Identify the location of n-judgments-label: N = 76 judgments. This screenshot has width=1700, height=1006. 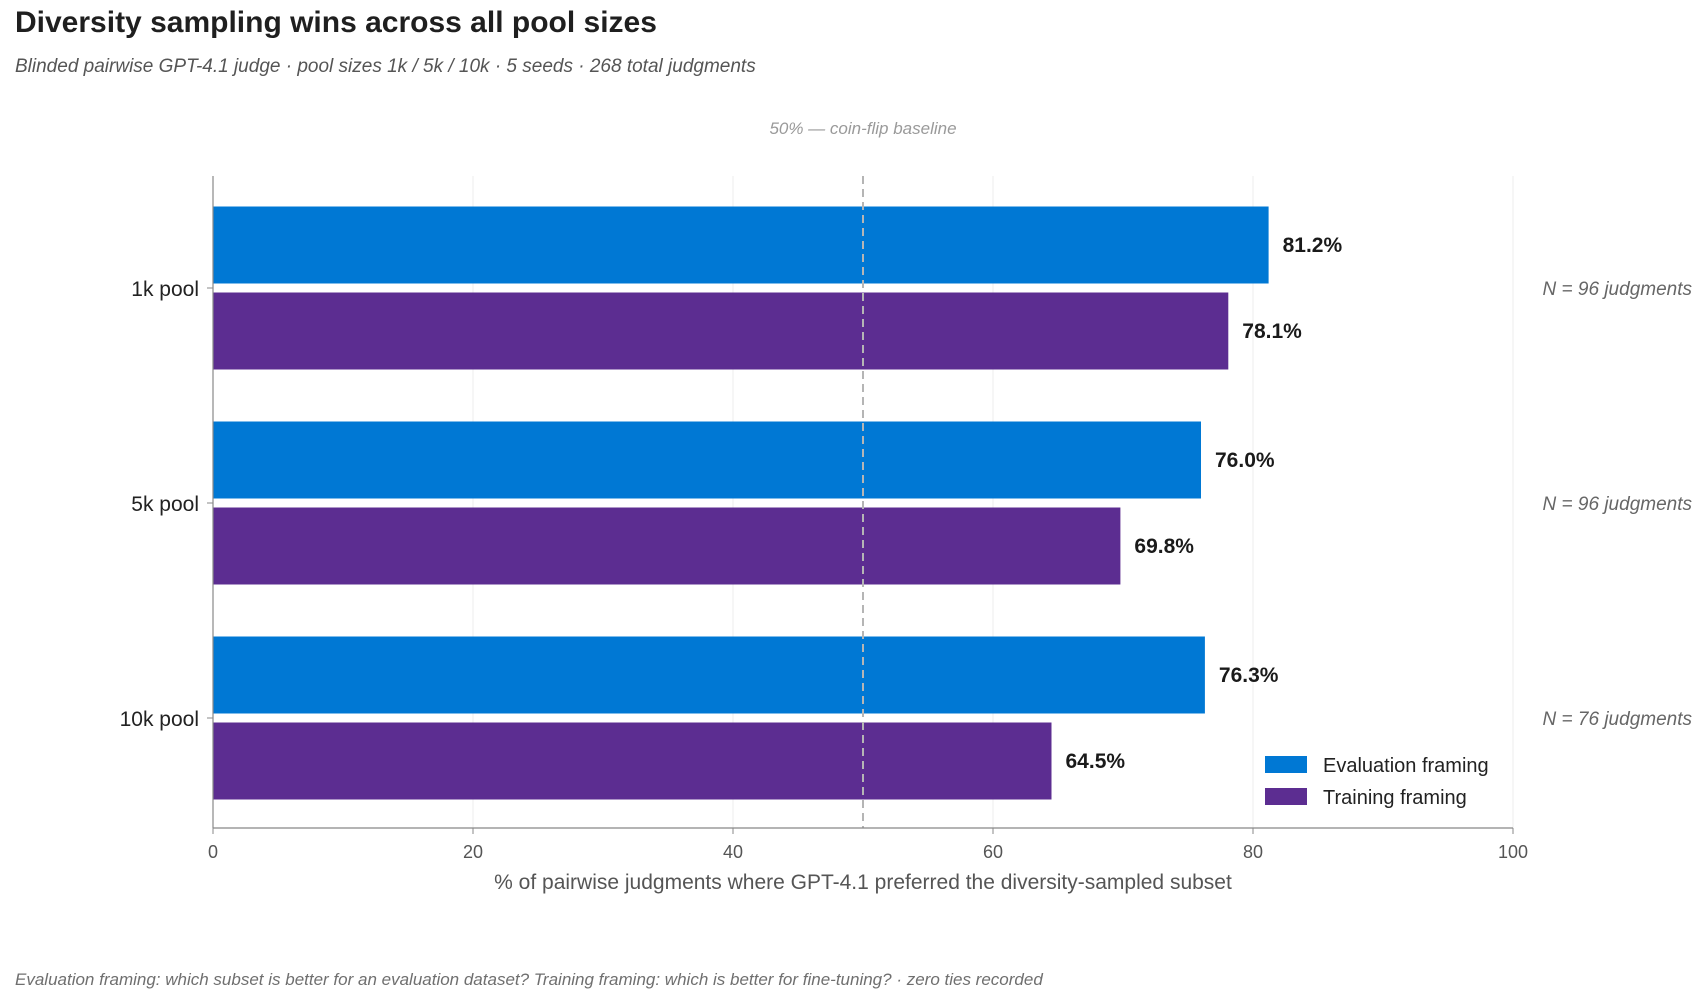
(1618, 719).